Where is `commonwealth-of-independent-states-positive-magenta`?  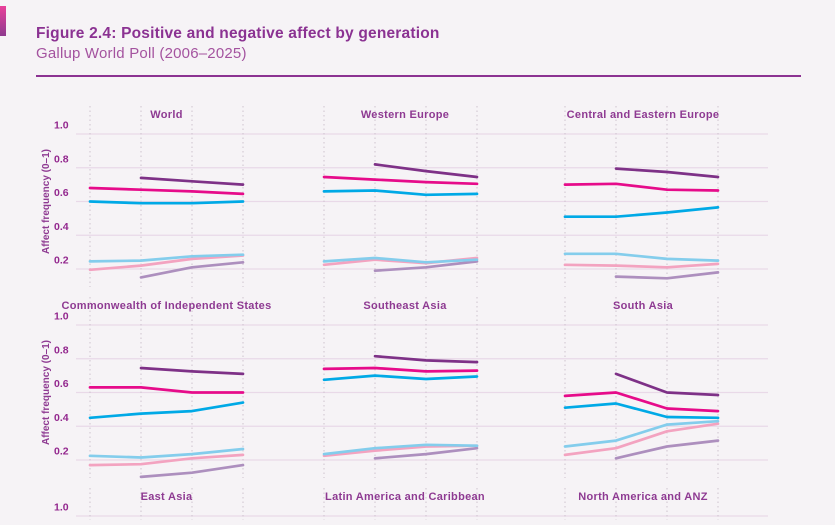
commonwealth-of-independent-states-positive-magenta is located at coordinates (166, 390).